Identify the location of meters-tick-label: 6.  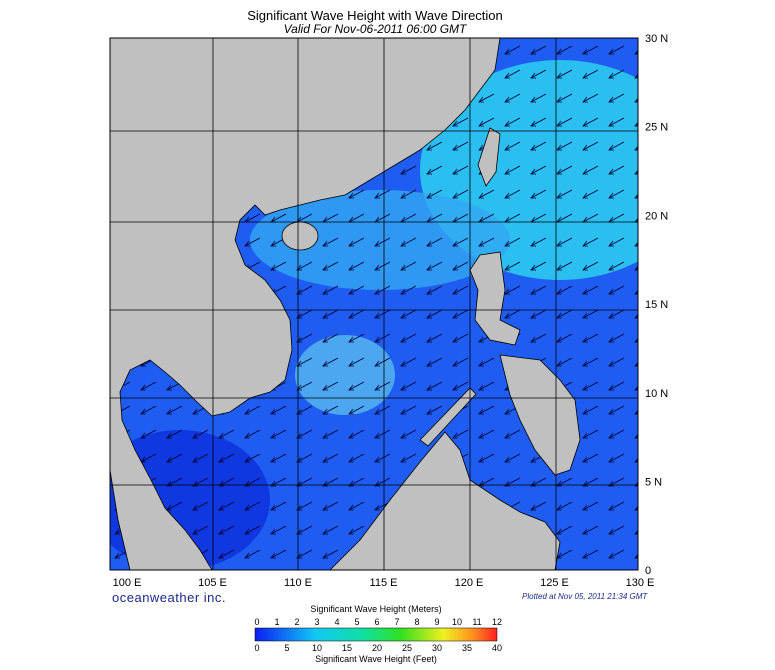
(376, 622).